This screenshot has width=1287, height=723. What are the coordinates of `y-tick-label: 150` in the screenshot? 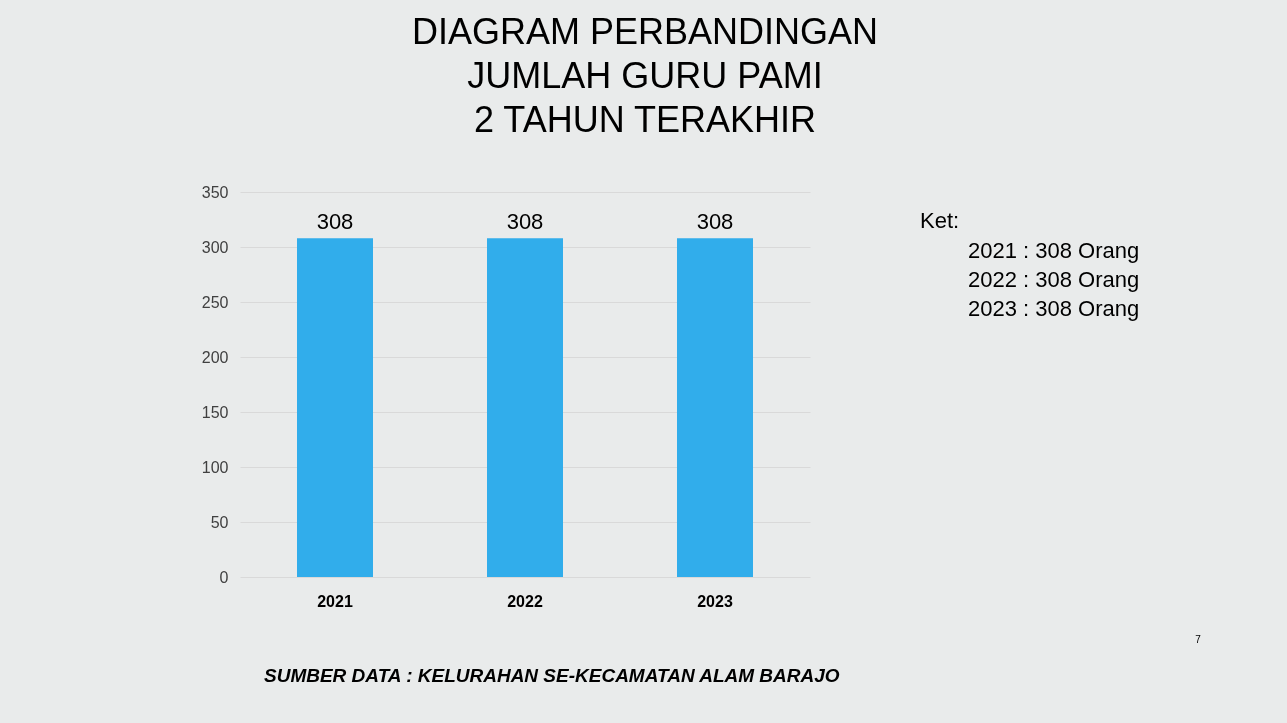 It's located at (215, 412).